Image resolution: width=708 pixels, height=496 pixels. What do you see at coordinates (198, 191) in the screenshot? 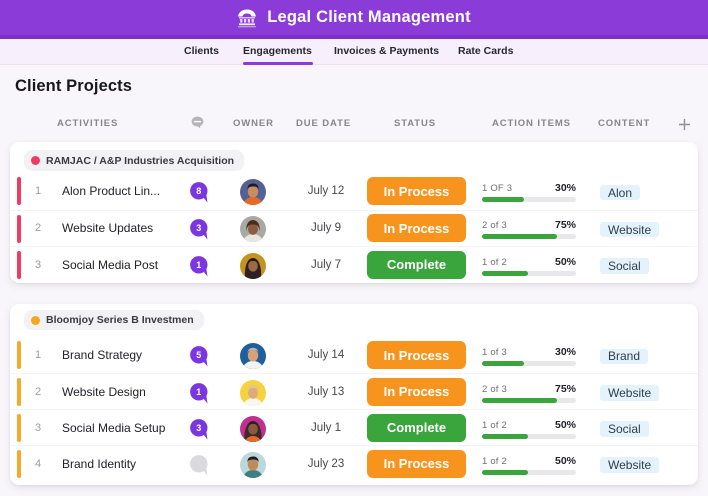
I see `svg-text: 8` at bounding box center [198, 191].